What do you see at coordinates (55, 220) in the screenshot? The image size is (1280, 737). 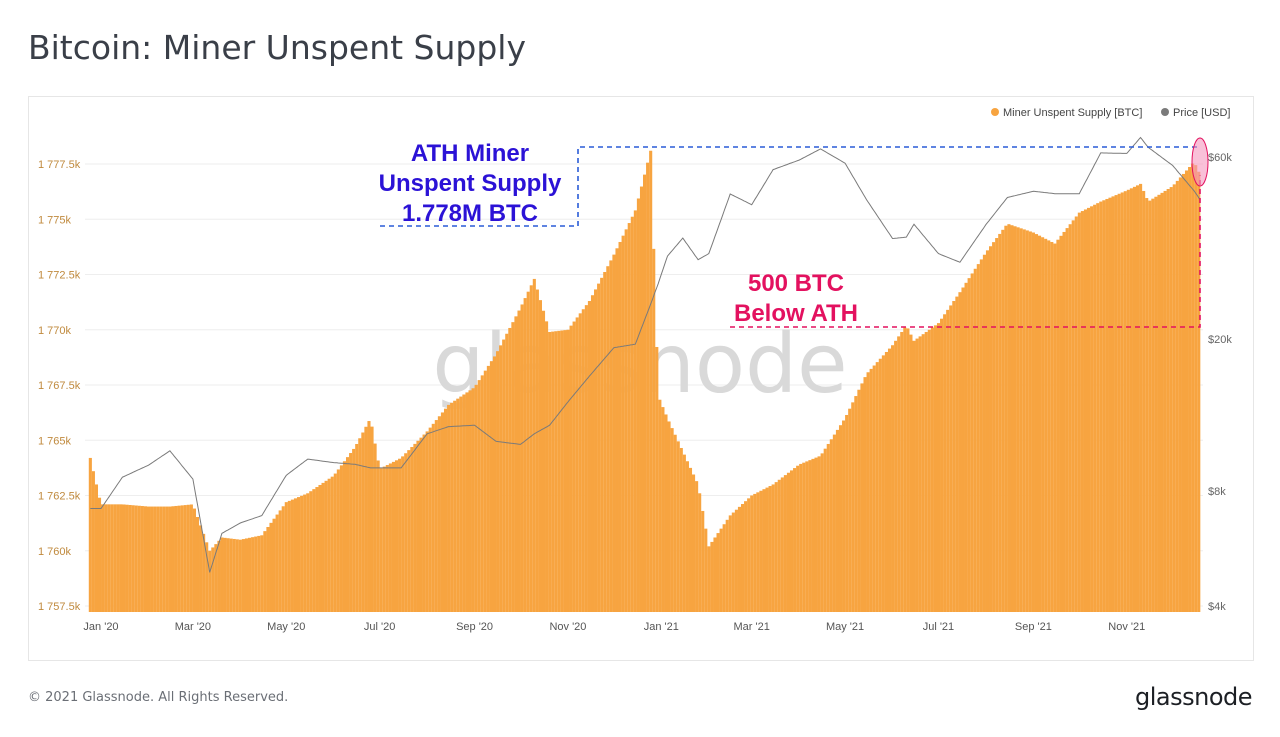 I see `left-axis-tick-label: 1 775k` at bounding box center [55, 220].